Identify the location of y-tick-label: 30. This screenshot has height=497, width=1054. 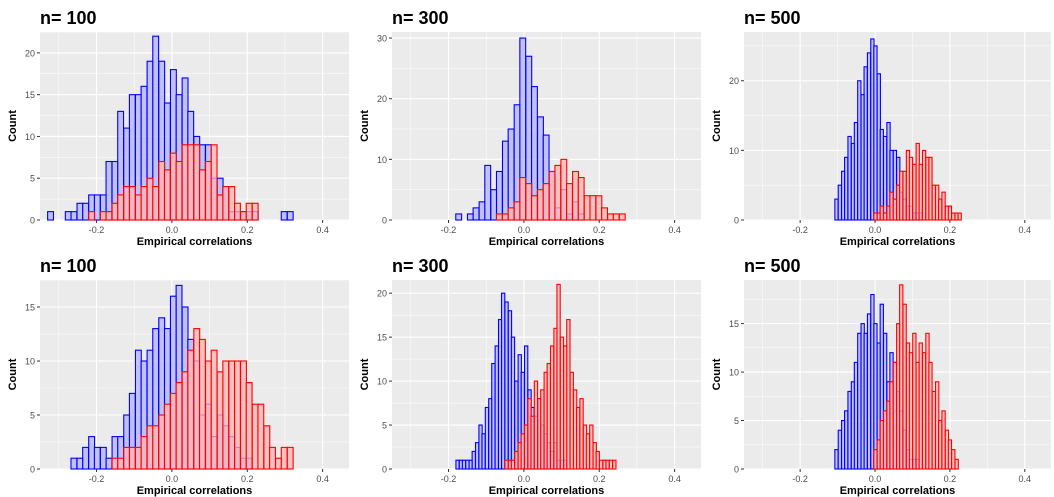
(382, 39).